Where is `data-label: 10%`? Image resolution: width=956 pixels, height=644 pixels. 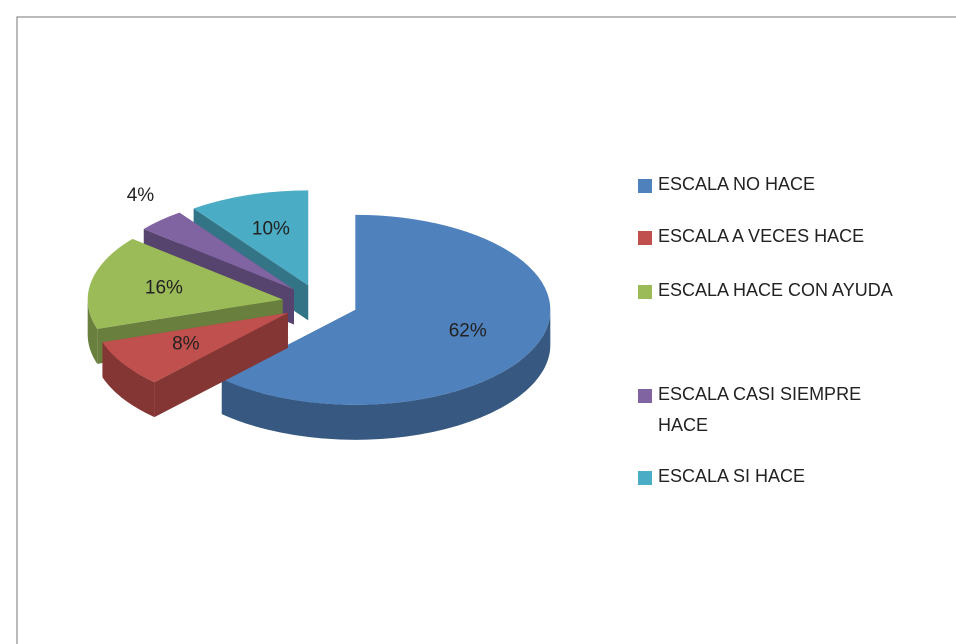 data-label: 10% is located at coordinates (271, 228).